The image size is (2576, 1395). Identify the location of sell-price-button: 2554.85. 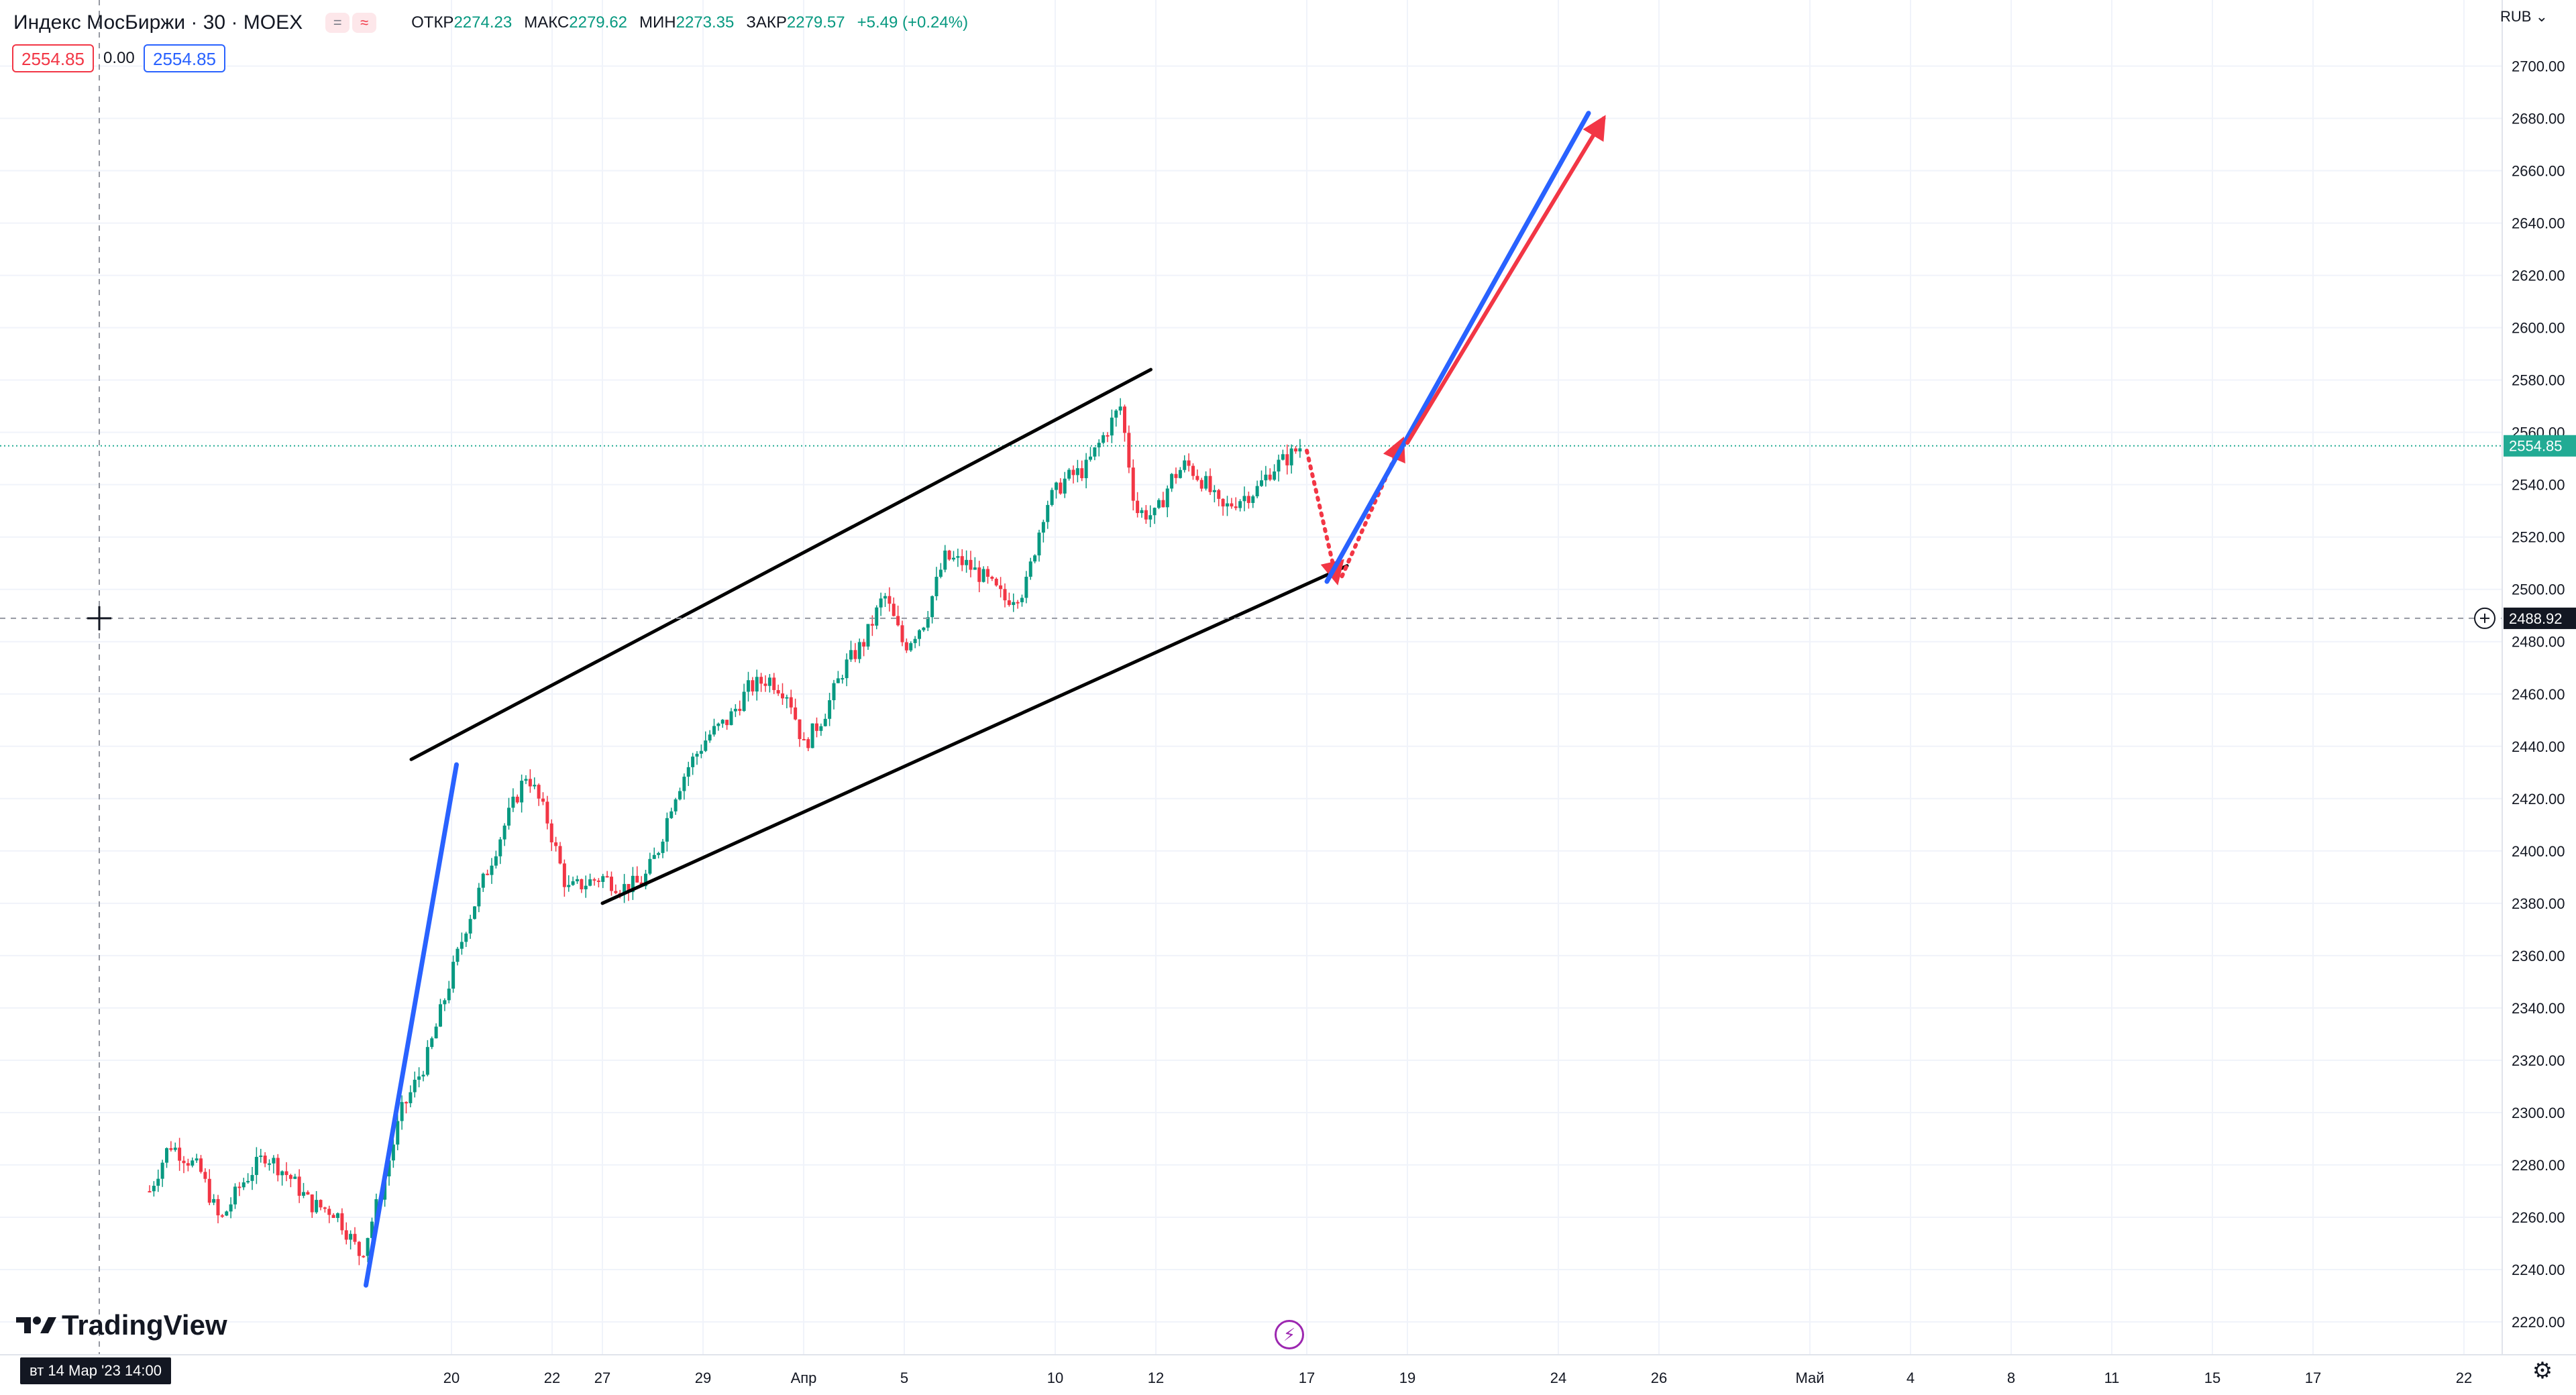
(53, 58).